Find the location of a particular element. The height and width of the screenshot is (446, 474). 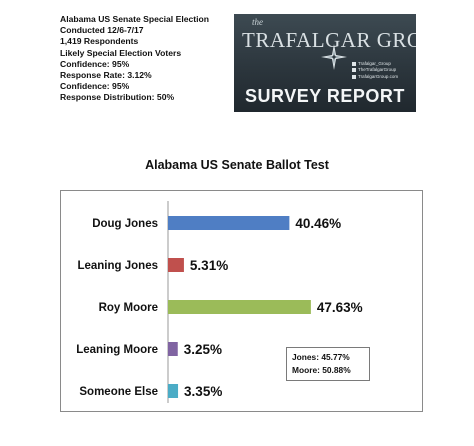

poll-info-dates: Conducted 12/6-7/17 is located at coordinates (102, 30).